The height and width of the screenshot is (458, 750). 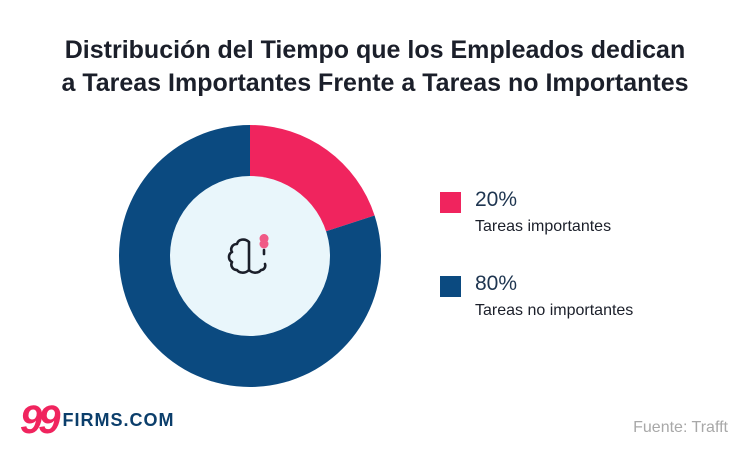 I want to click on legend-value: 80%, so click(x=496, y=283).